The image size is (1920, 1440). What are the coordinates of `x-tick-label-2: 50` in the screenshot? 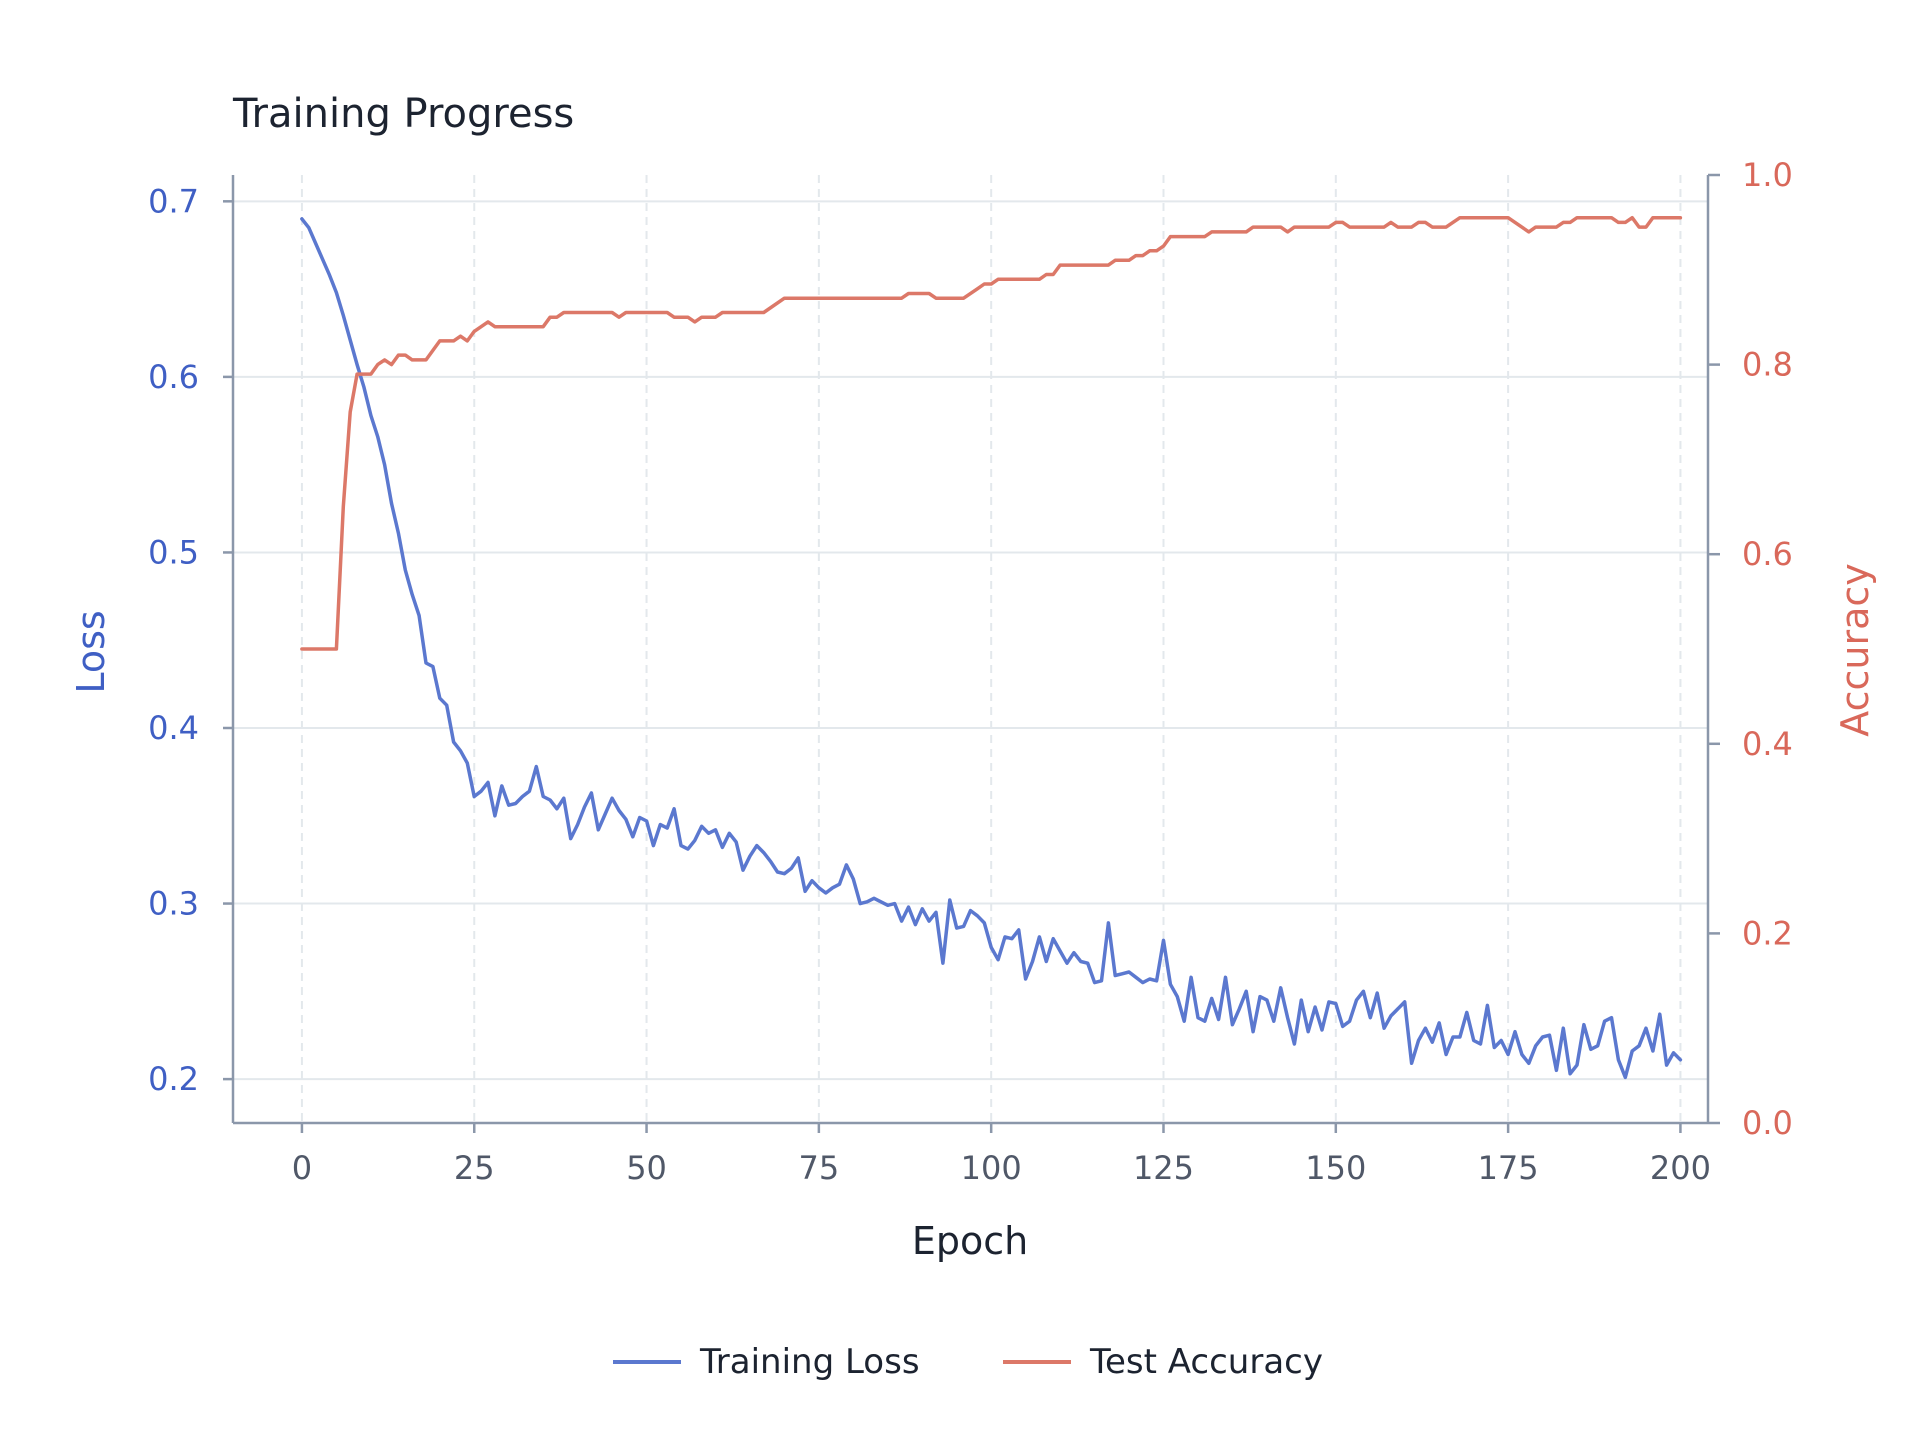 It's located at (646, 1168).